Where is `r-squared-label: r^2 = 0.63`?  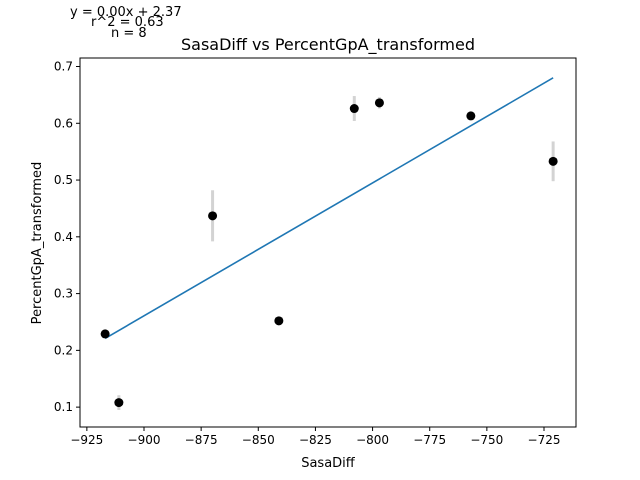
r-squared-label: r^2 = 0.63 is located at coordinates (127, 22).